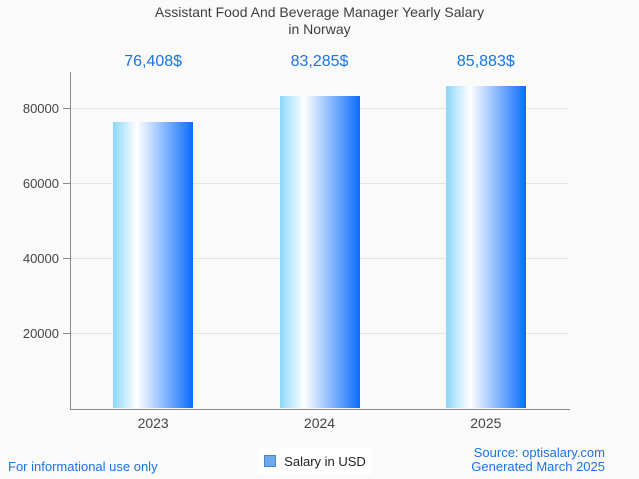  What do you see at coordinates (153, 265) in the screenshot?
I see `bar-2023` at bounding box center [153, 265].